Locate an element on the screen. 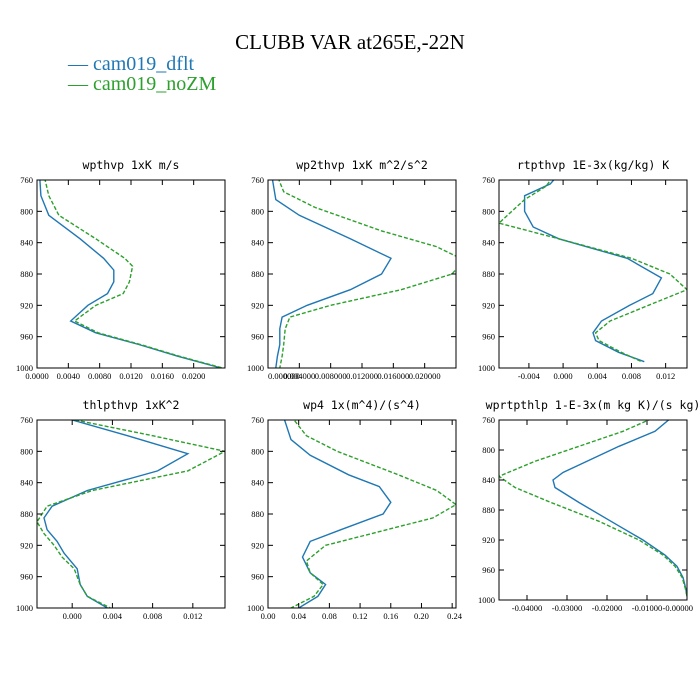 This screenshot has height=700, width=700. x-tick-label: 0.004000 is located at coordinates (299, 376).